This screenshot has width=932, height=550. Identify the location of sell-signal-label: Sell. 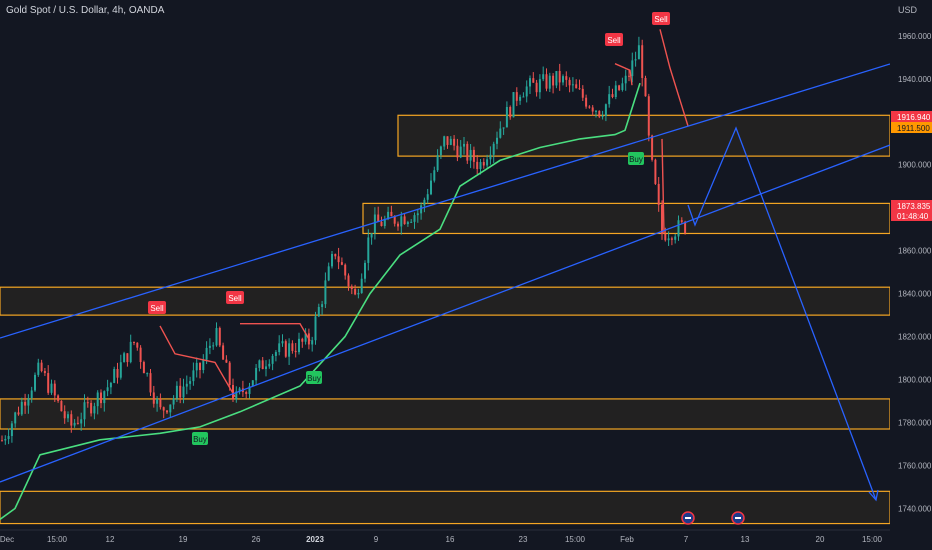
(157, 308).